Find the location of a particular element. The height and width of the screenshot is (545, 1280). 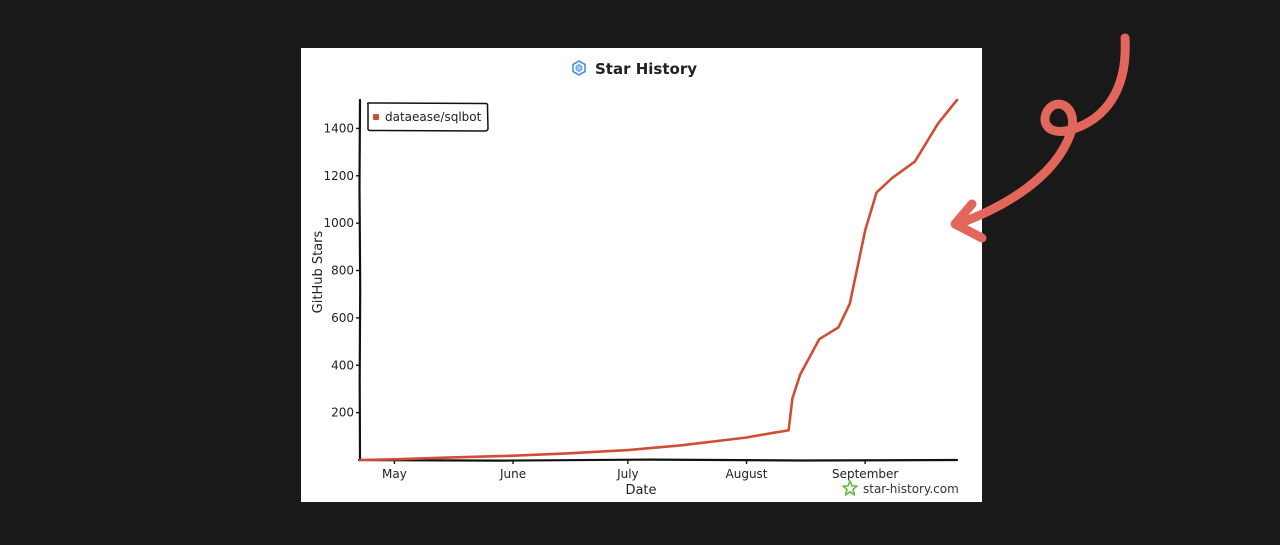

chart-title: Star History is located at coordinates (646, 69).